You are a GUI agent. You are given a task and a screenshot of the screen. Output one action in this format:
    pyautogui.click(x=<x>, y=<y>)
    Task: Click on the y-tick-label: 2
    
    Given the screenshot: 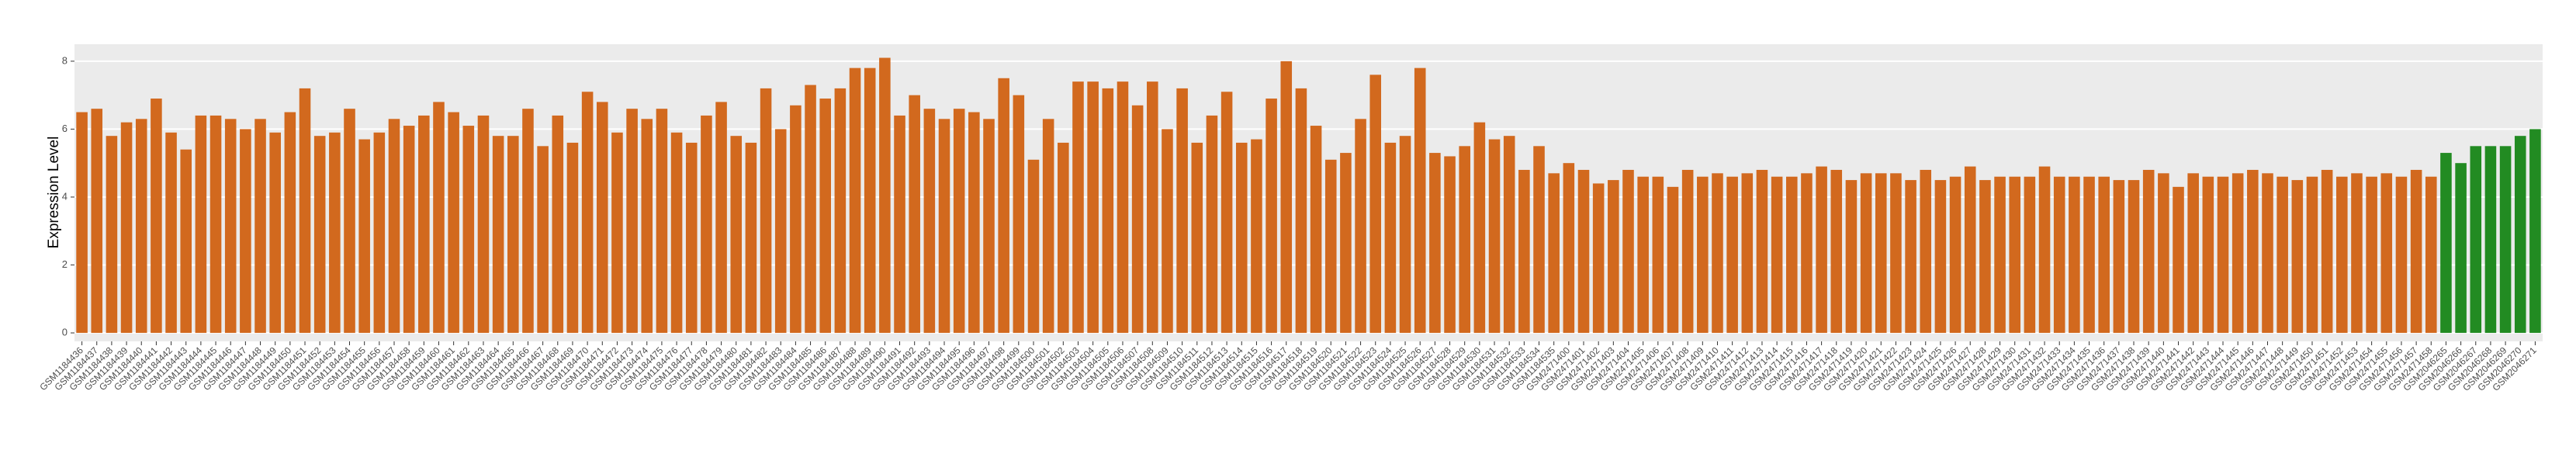 What is the action you would take?
    pyautogui.click(x=65, y=264)
    